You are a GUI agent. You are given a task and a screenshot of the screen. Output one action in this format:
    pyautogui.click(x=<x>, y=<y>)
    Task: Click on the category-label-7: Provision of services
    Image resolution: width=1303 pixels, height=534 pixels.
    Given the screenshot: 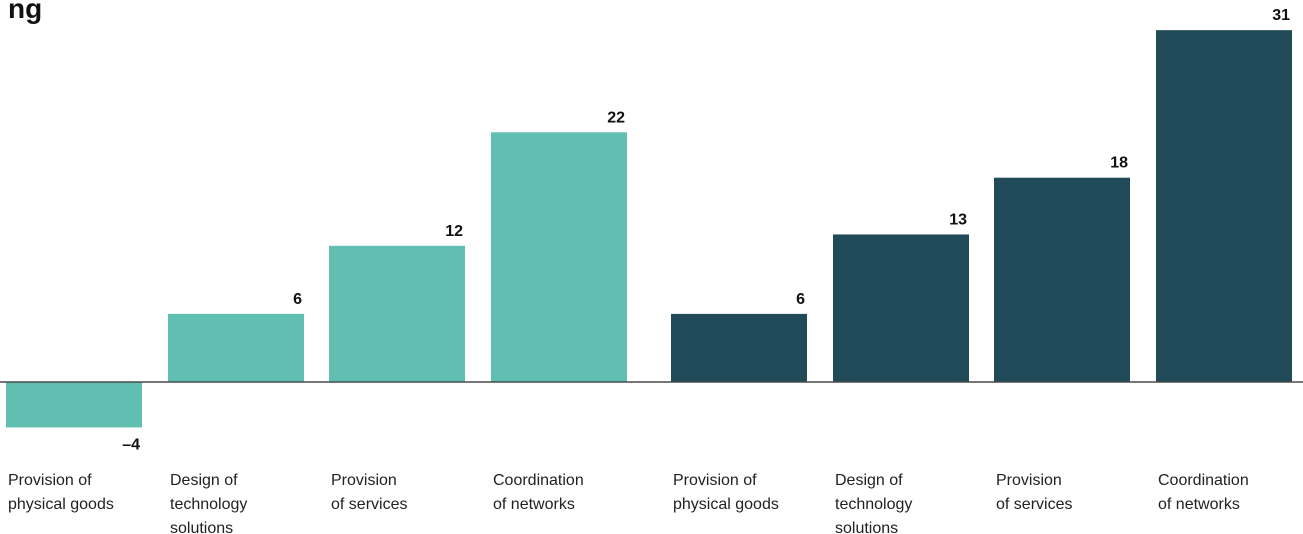 What is the action you would take?
    pyautogui.click(x=1034, y=492)
    